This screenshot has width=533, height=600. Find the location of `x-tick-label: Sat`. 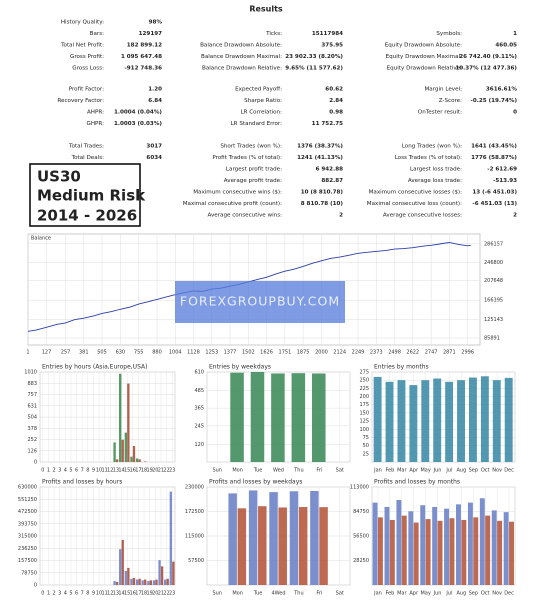

x-tick-label: Sat is located at coordinates (340, 594).